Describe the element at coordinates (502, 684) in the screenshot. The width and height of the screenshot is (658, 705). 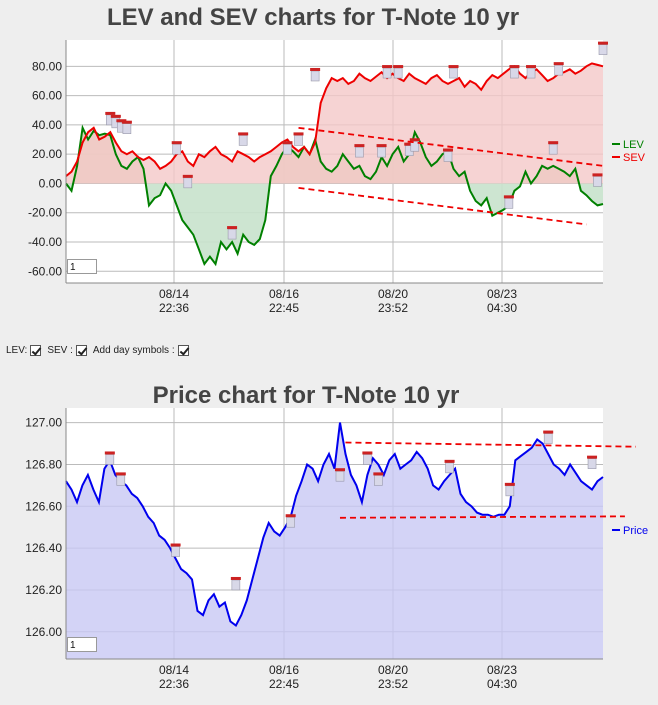
I see `x-tick-time: 04:30` at that location.